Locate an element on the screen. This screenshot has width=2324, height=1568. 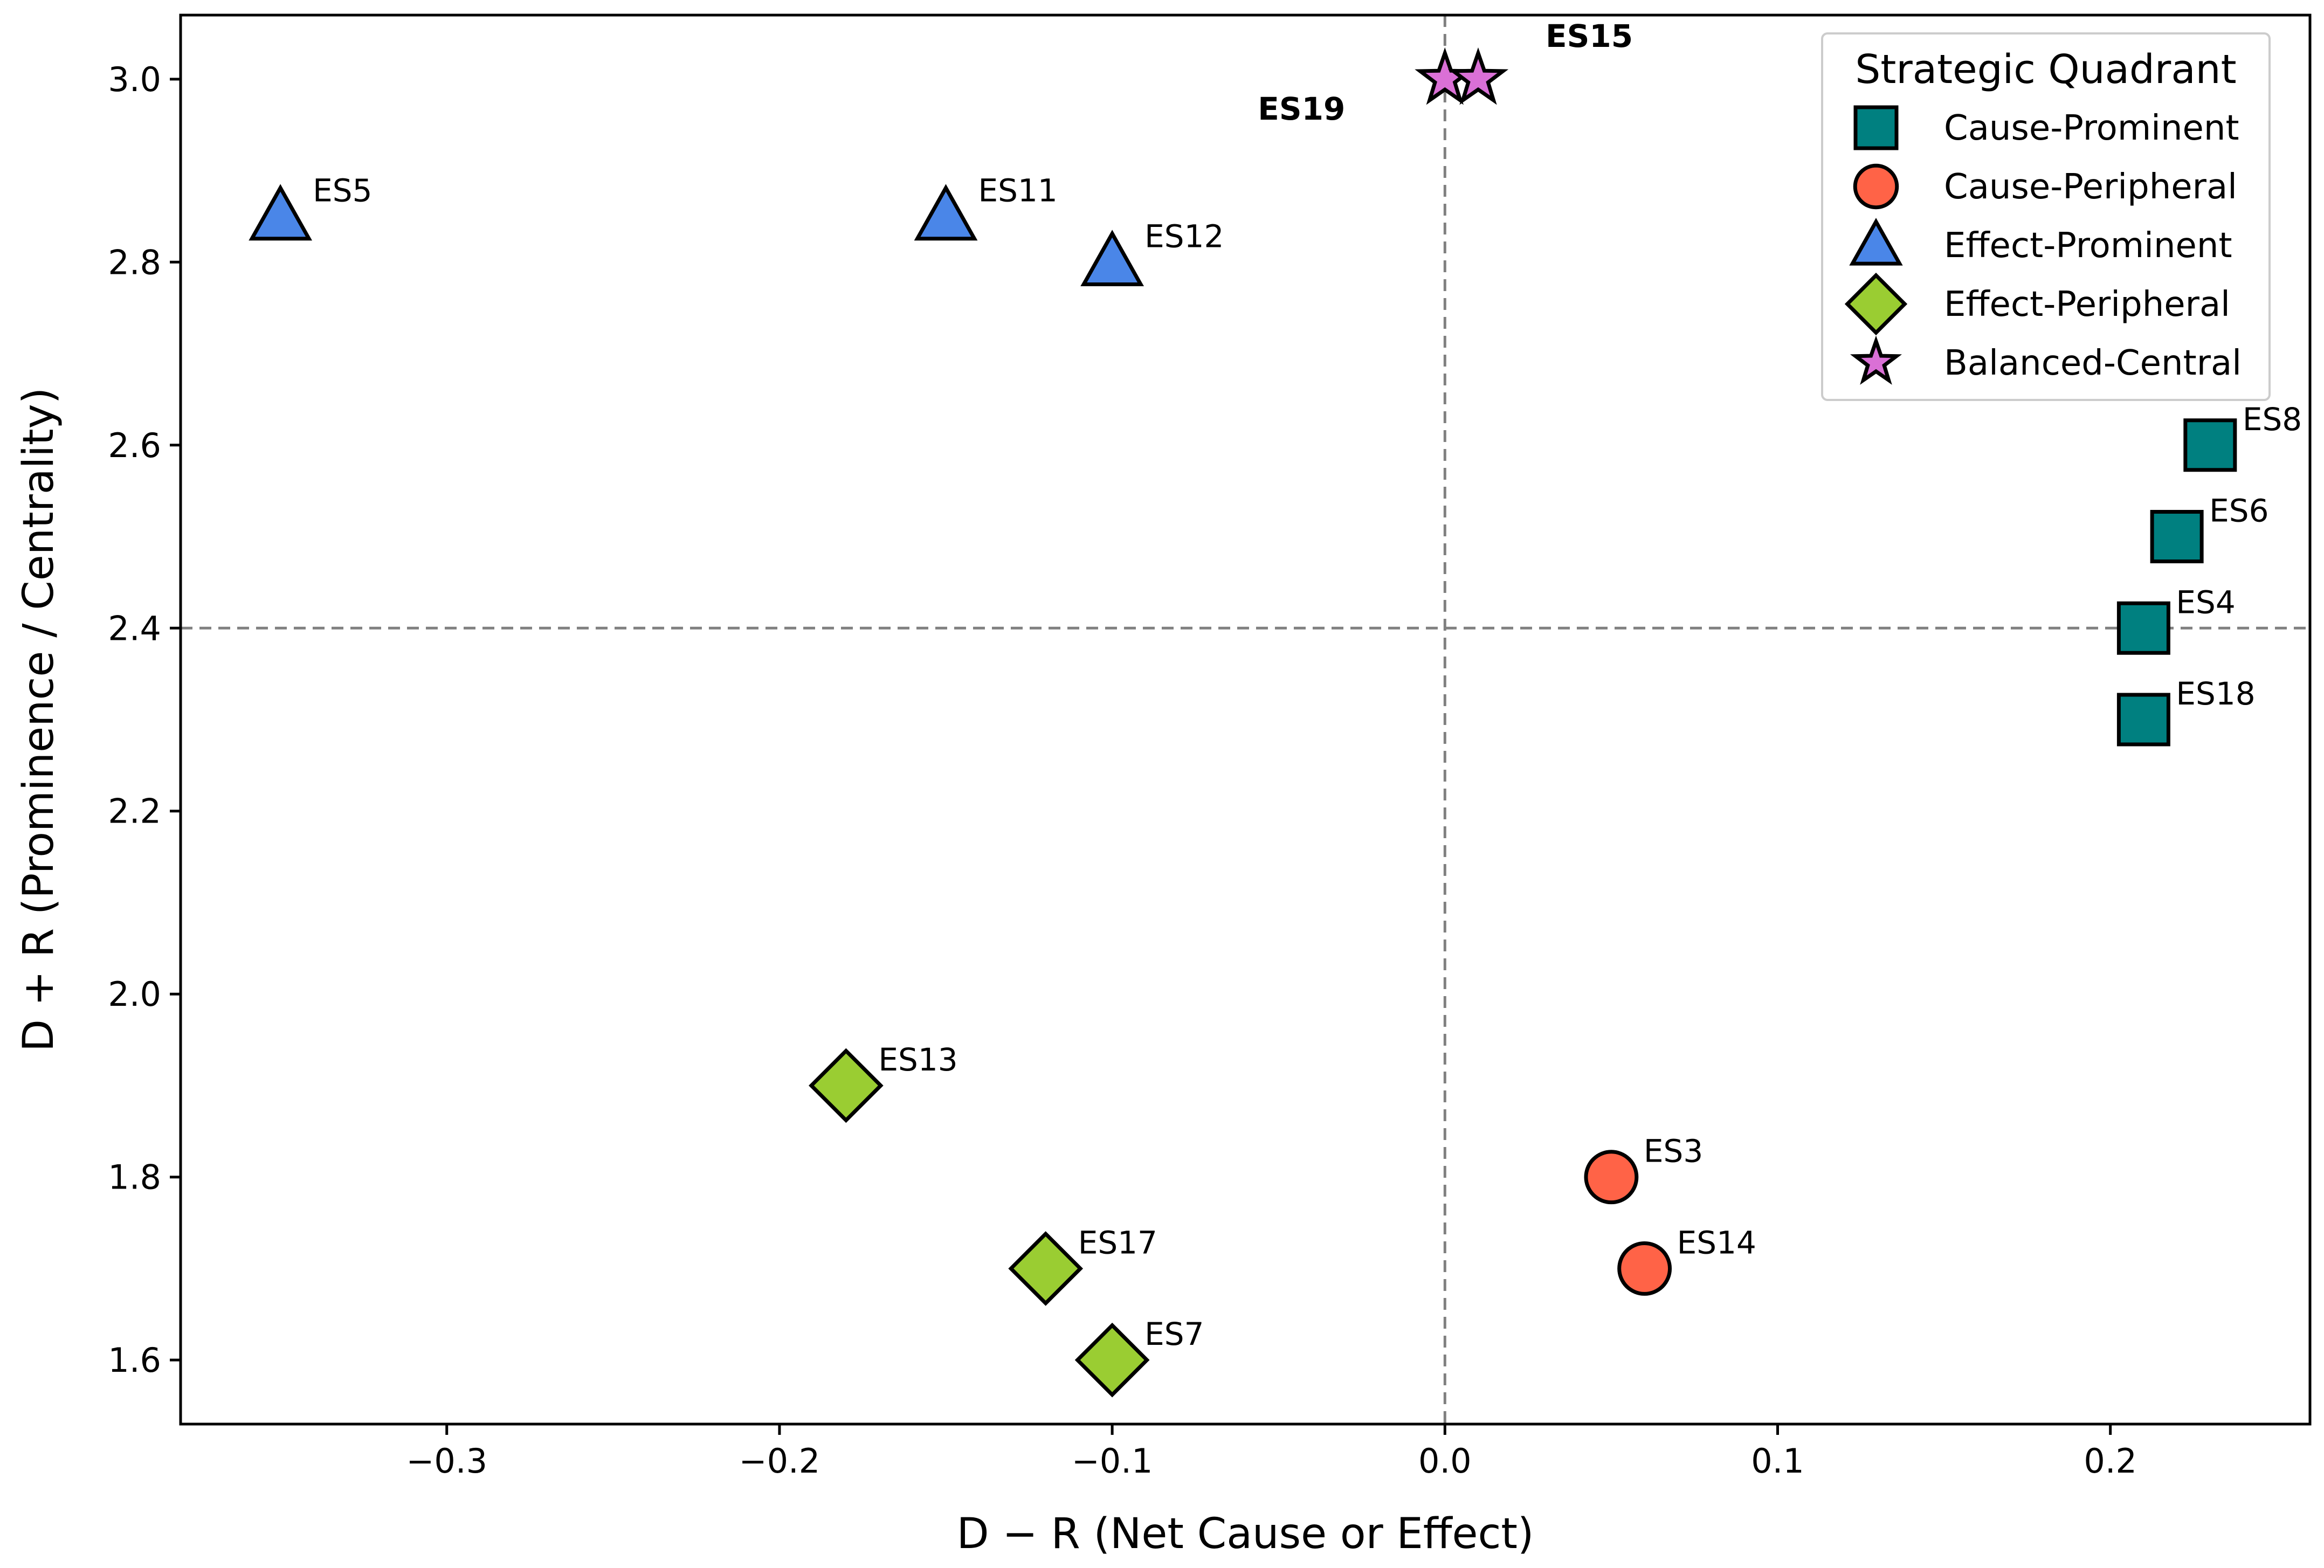
point-label-es14: ES14 is located at coordinates (1716, 1243).